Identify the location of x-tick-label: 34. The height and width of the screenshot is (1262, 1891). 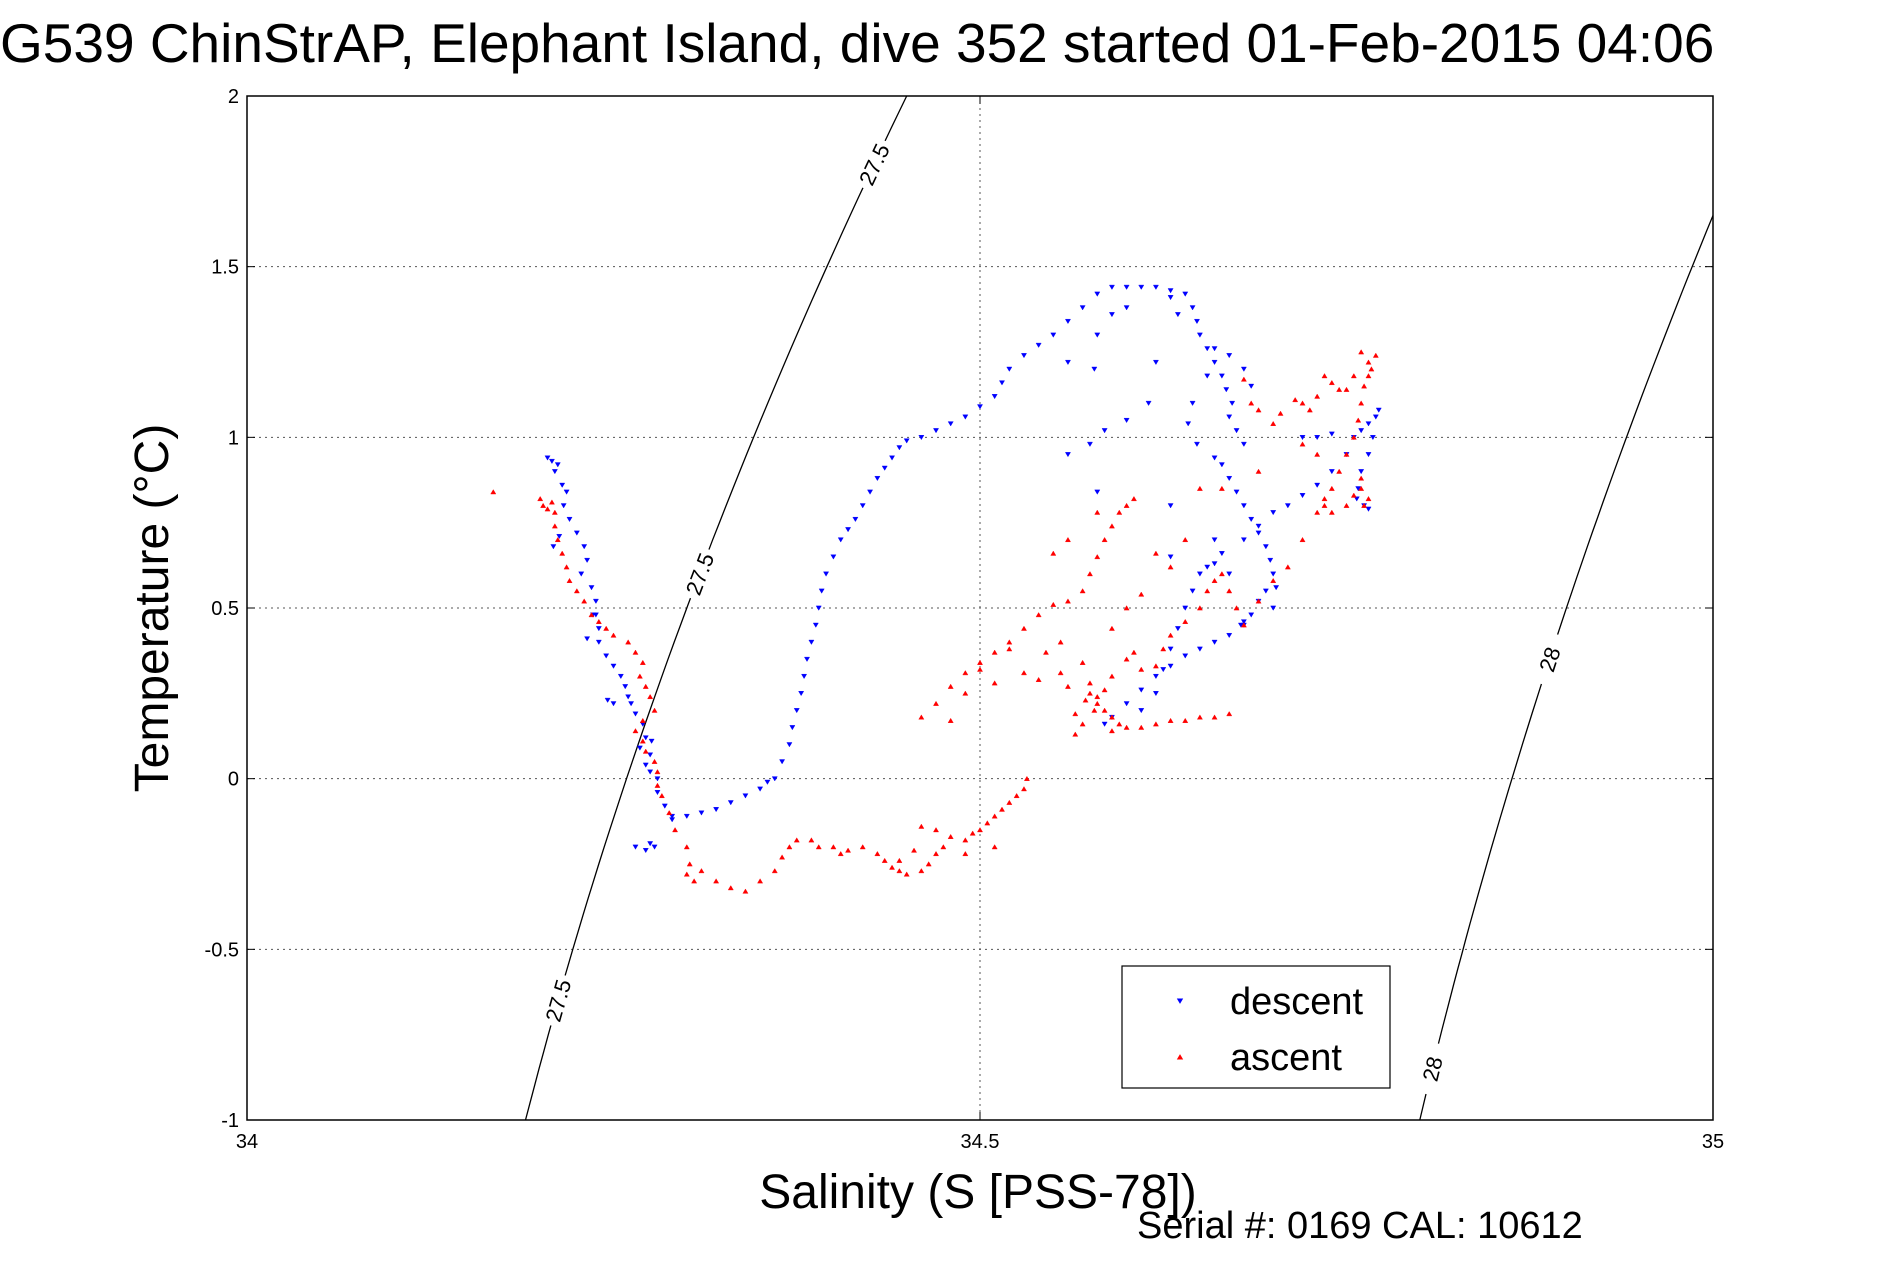
(247, 1142).